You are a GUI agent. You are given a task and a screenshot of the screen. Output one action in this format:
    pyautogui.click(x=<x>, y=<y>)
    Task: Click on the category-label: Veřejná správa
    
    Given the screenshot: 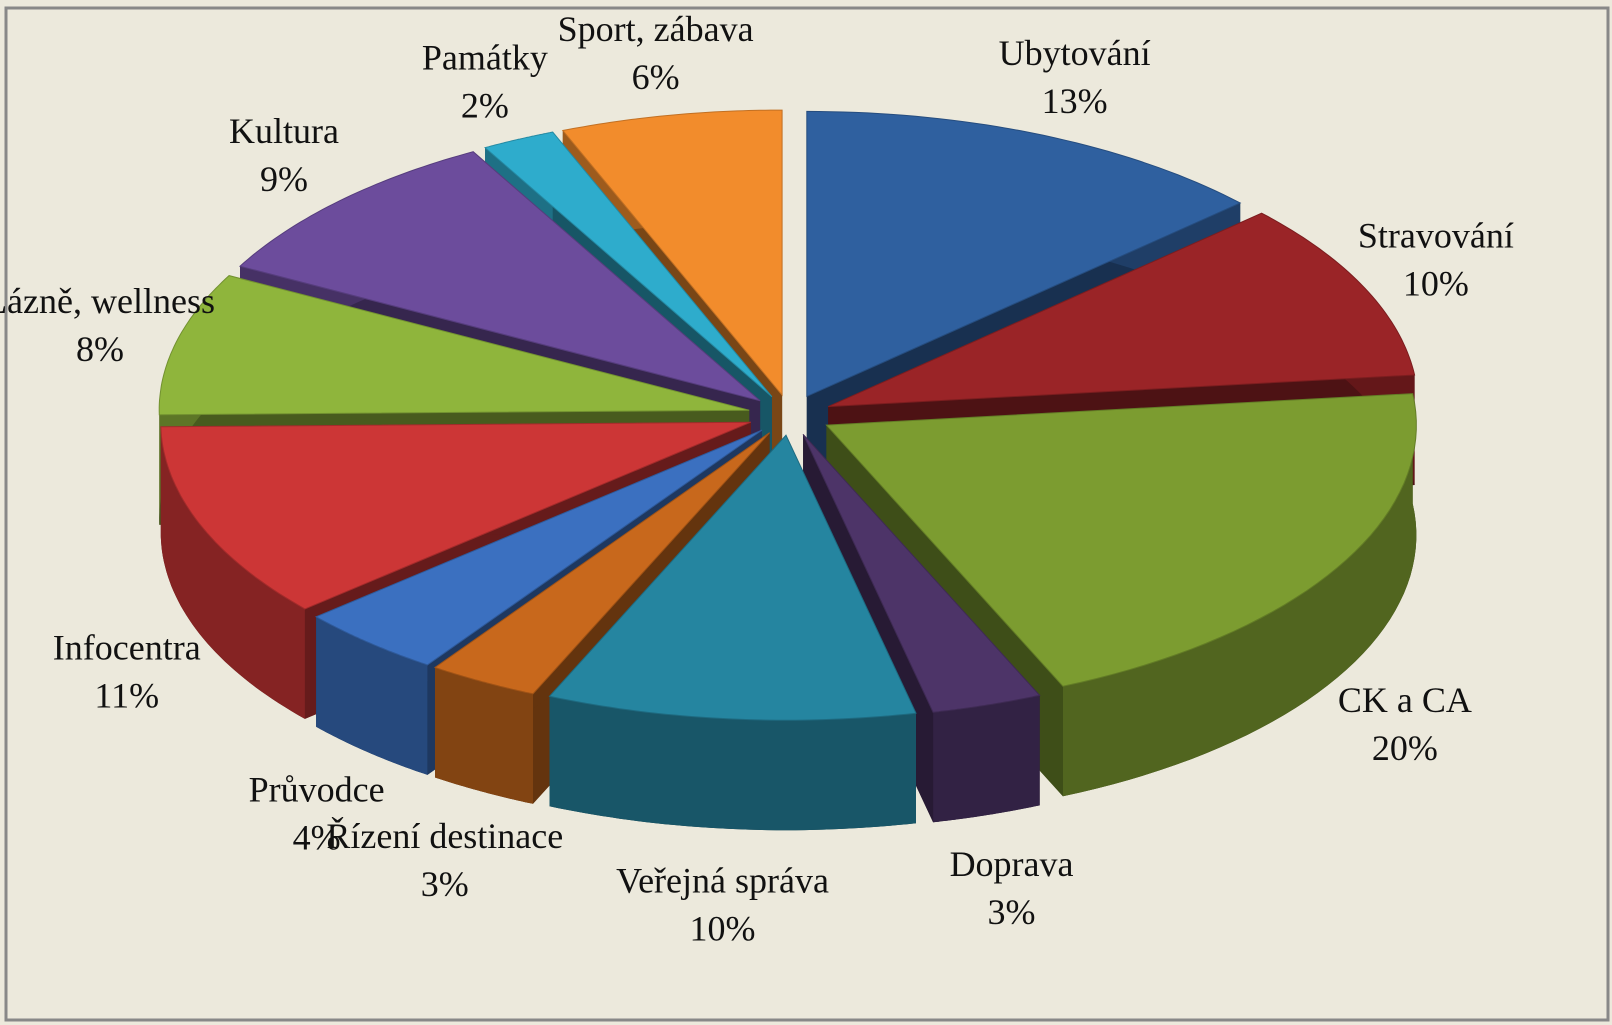 What is the action you would take?
    pyautogui.click(x=722, y=881)
    